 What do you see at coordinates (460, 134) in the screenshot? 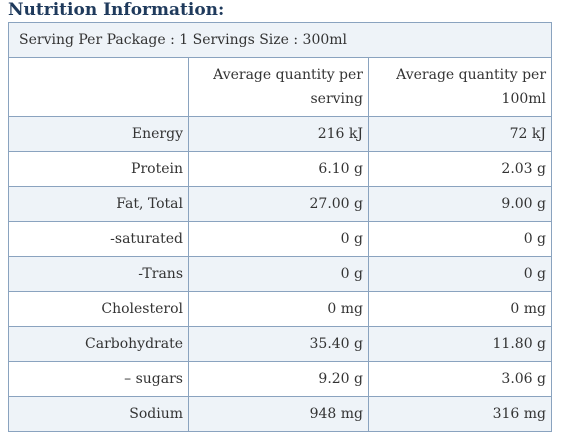
I see `nutrient-per-100ml: 72 kJ` at bounding box center [460, 134].